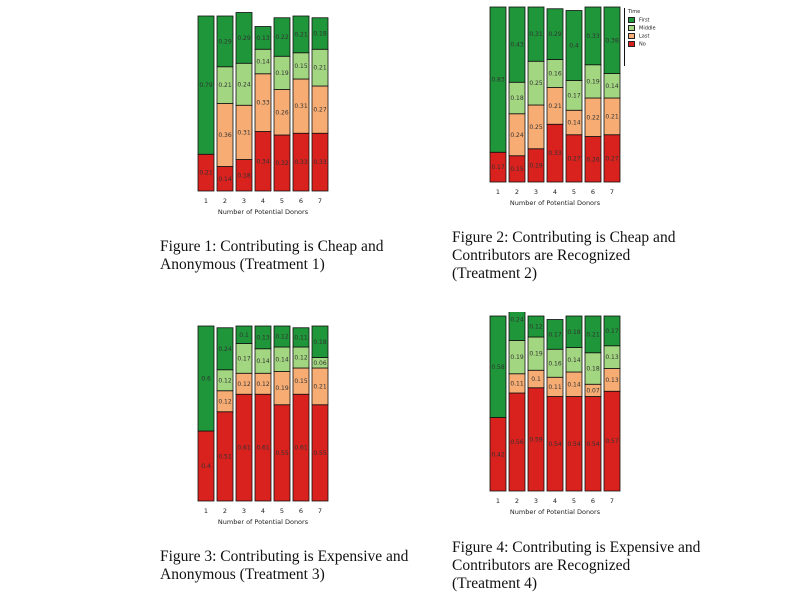 Image resolution: width=794 pixels, height=595 pixels. What do you see at coordinates (301, 511) in the screenshot?
I see `x-tick-label: 6` at bounding box center [301, 511].